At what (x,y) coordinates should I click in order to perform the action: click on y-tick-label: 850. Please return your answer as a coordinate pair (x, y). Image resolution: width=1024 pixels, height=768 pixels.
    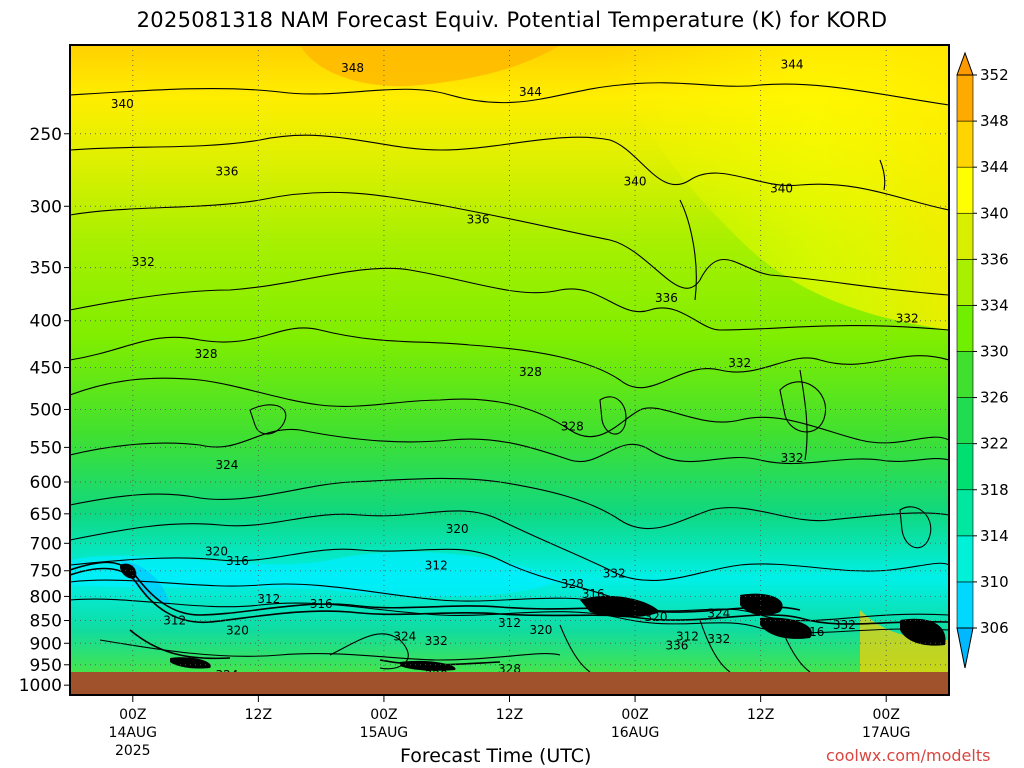
    Looking at the image, I should click on (46, 622).